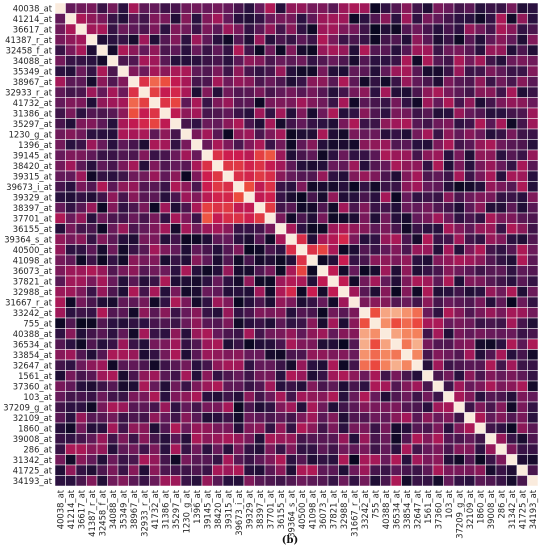 The image size is (546, 550). I want to click on y-tick-label: 286_at, so click(37, 449).